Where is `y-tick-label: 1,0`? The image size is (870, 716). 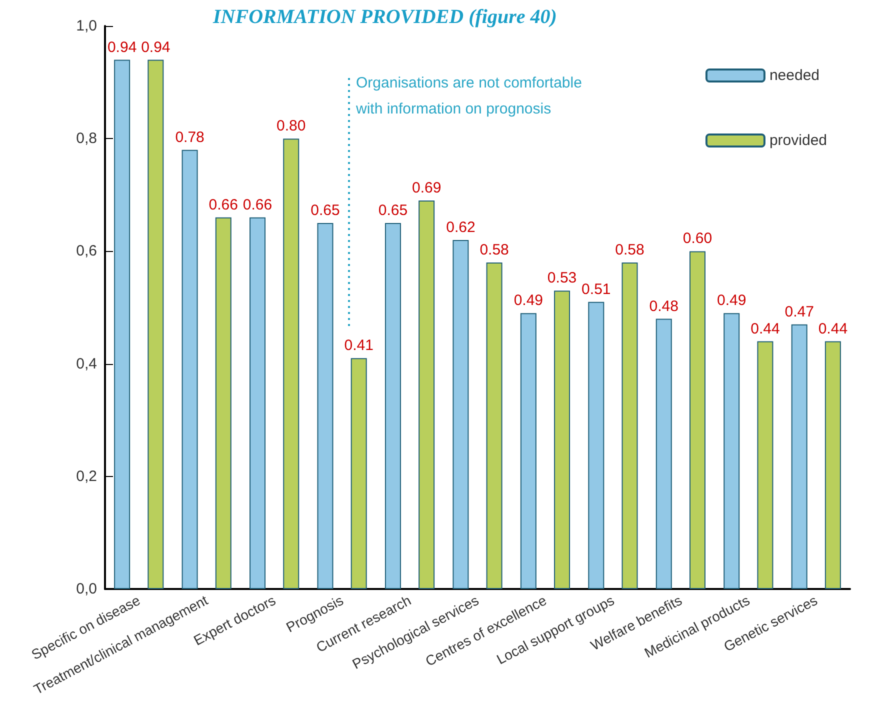
y-tick-label: 1,0 is located at coordinates (86, 26).